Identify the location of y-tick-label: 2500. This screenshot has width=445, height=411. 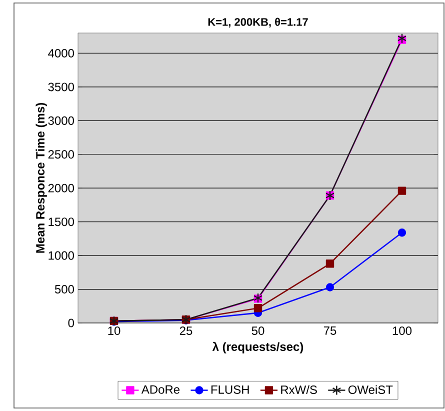
(61, 154).